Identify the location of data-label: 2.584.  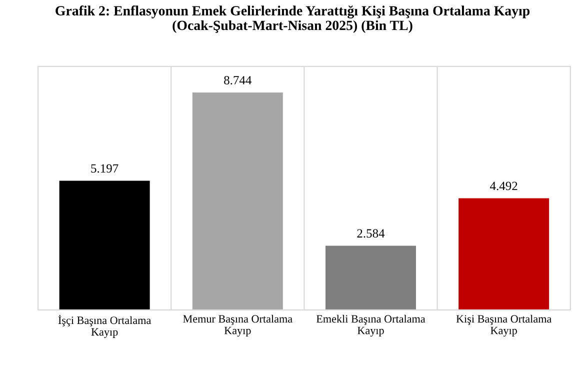
(371, 233).